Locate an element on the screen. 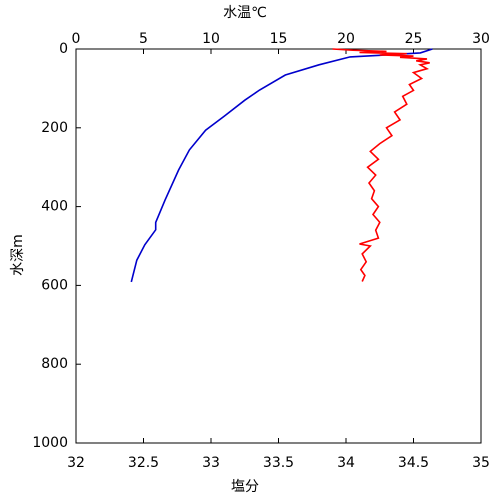  bottom-axis-title: 塩分 is located at coordinates (245, 487).